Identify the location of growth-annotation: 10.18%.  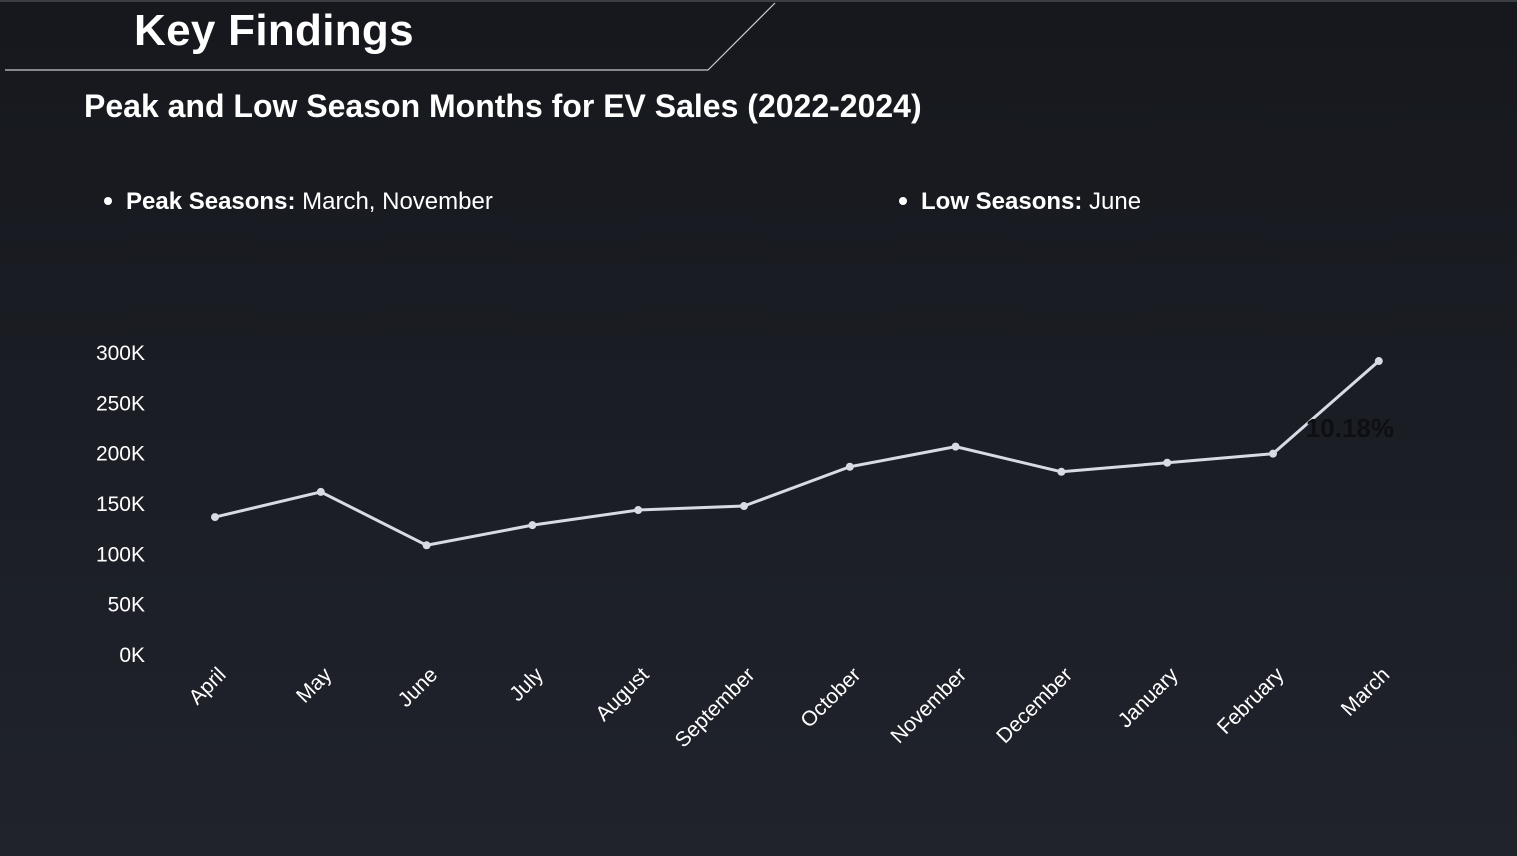
(1350, 428).